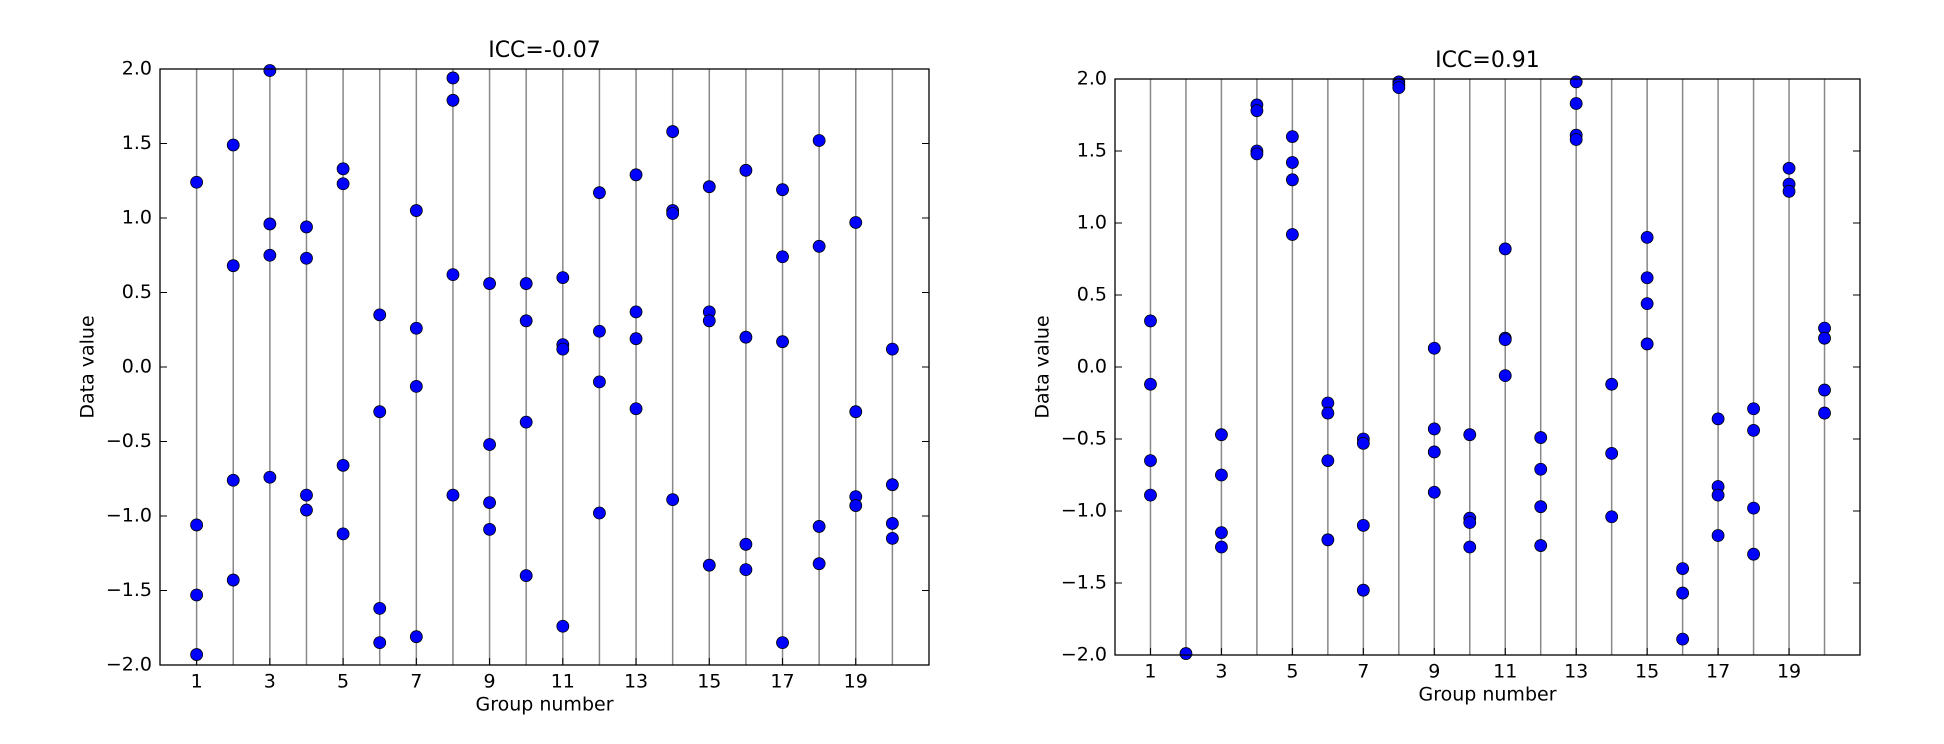 The image size is (1944, 744). Describe the element at coordinates (1487, 60) in the screenshot. I see `chart-title: ICC=0.91` at that location.